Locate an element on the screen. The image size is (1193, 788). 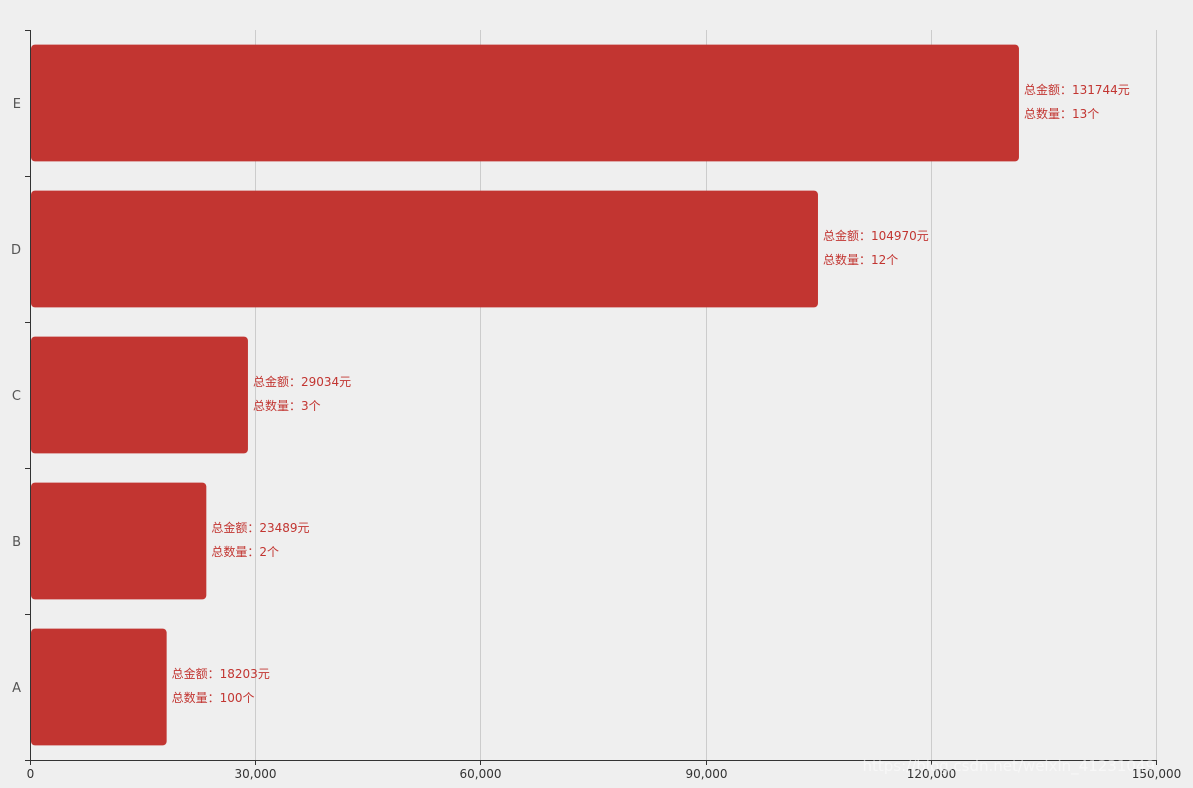
y-category-label-E: E is located at coordinates (17, 104).